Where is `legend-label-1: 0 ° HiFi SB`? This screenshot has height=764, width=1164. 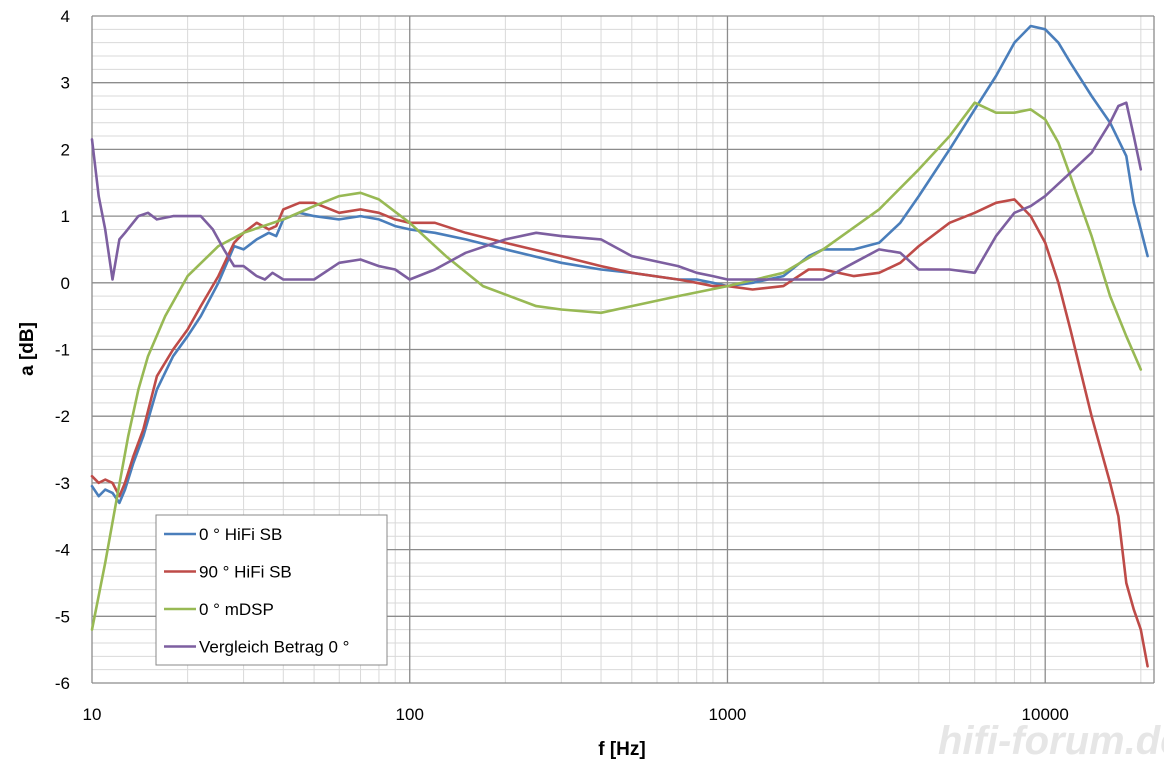
legend-label-1: 0 ° HiFi SB is located at coordinates (240, 534).